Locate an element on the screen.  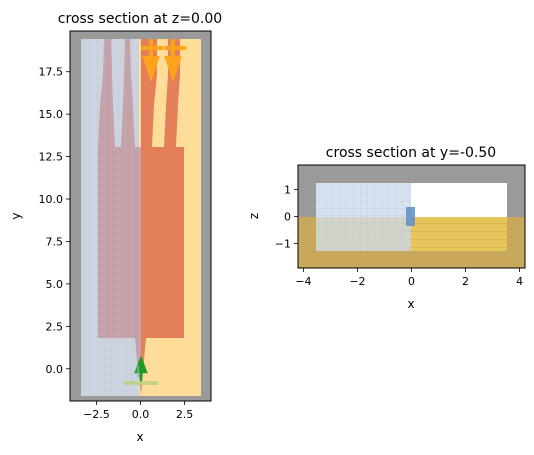
left-structure-right is located at coordinates (162, 217).